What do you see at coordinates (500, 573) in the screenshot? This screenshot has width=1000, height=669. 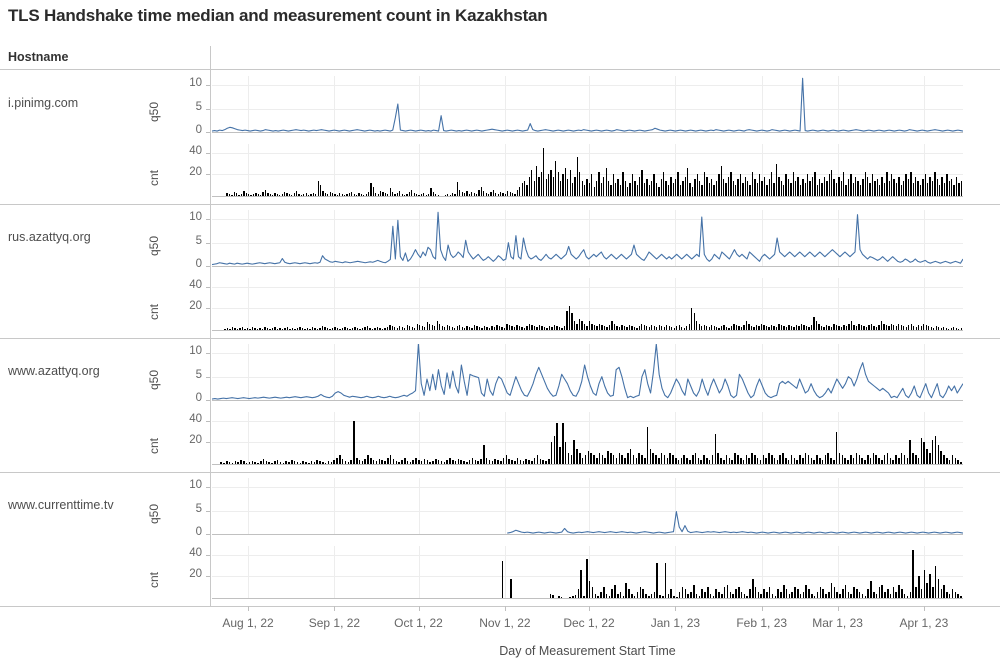 I see `panel-cnt: 40 20 cnt` at bounding box center [500, 573].